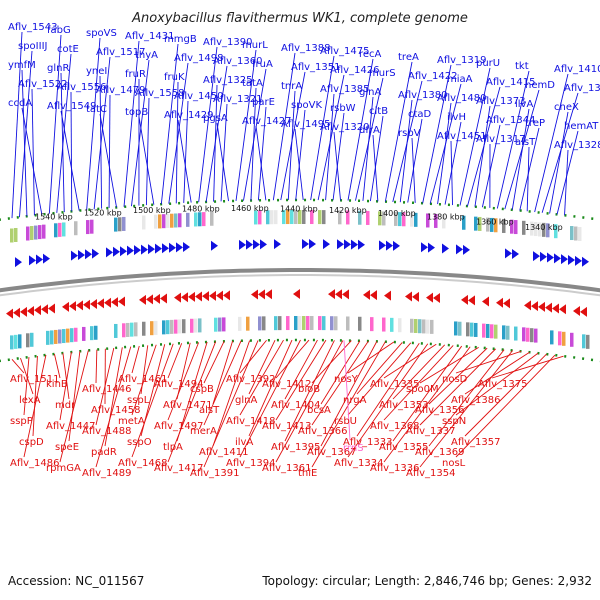 This screenshot has width=600, height=600. I want to click on gene-label-reverse: Aflv_1446, so click(107, 389).